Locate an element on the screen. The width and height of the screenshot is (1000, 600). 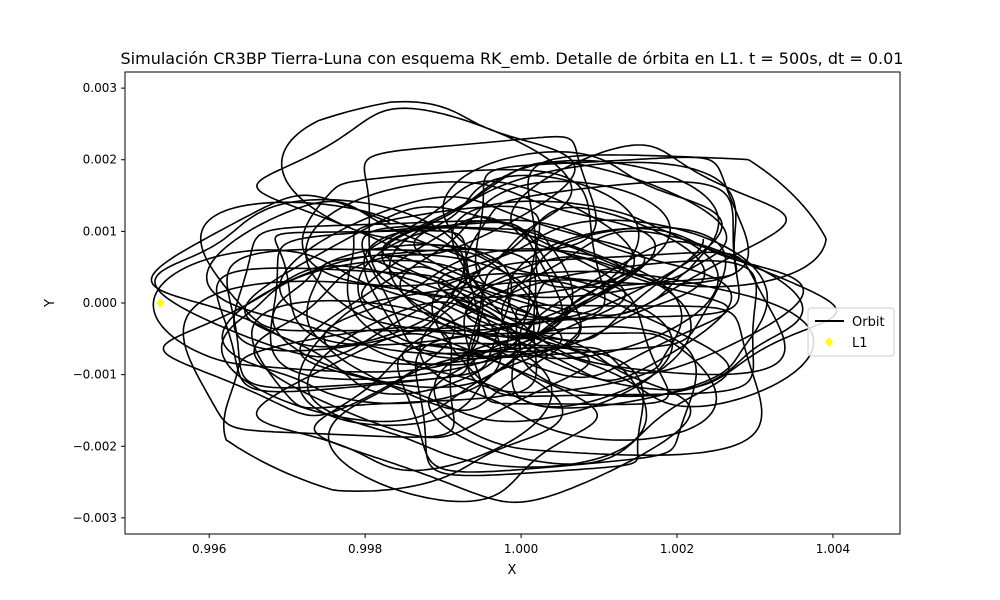
legend-l1-swatch is located at coordinates (829, 342).